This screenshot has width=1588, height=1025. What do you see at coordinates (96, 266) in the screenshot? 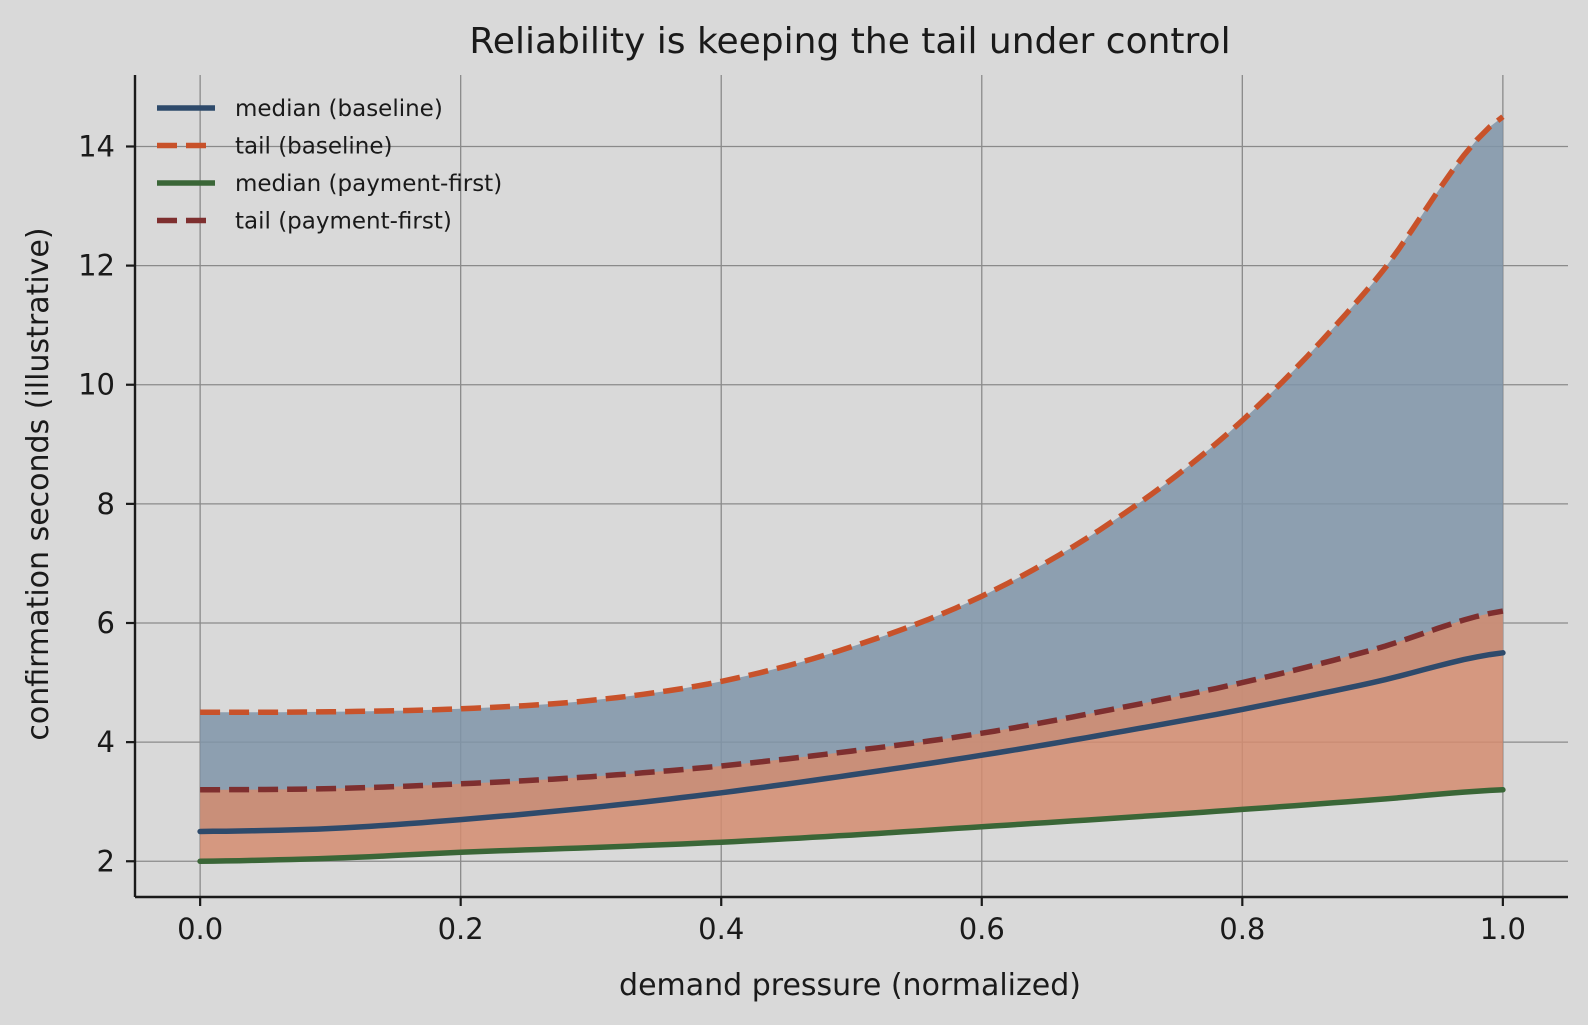
I see `y-tick-label: 12` at bounding box center [96, 266].